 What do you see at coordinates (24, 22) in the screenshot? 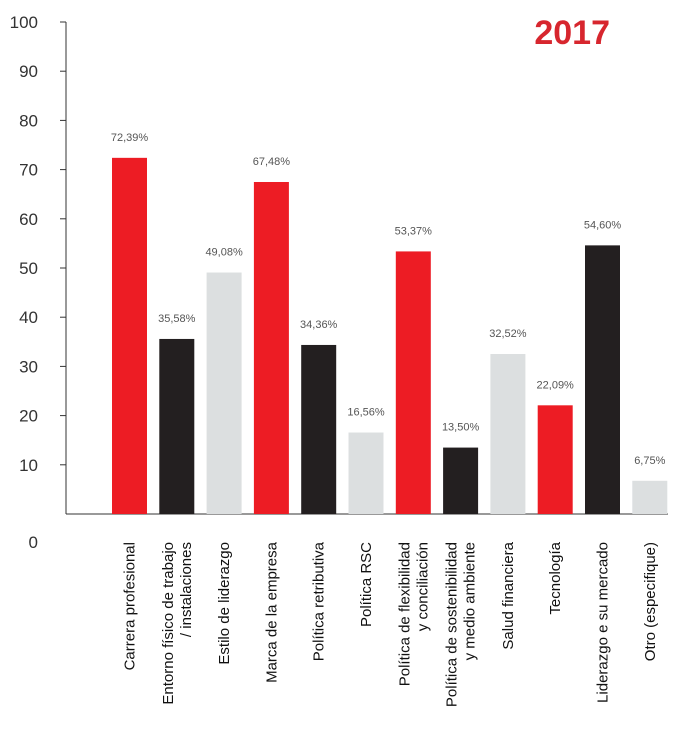
I see `y-tick-label: 100` at bounding box center [24, 22].